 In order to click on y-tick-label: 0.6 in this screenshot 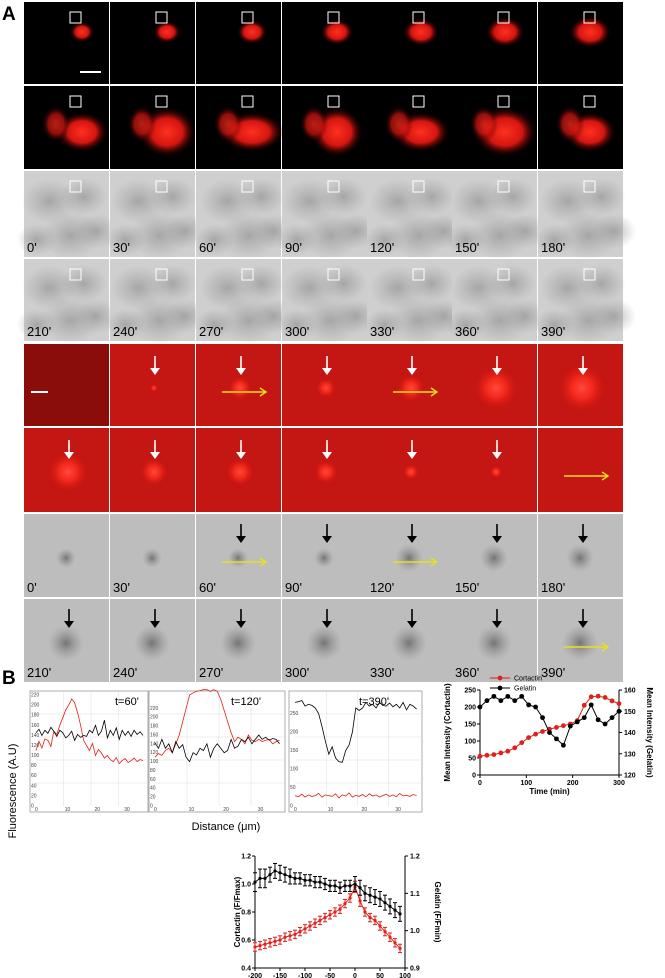, I will do `click(246, 941)`.